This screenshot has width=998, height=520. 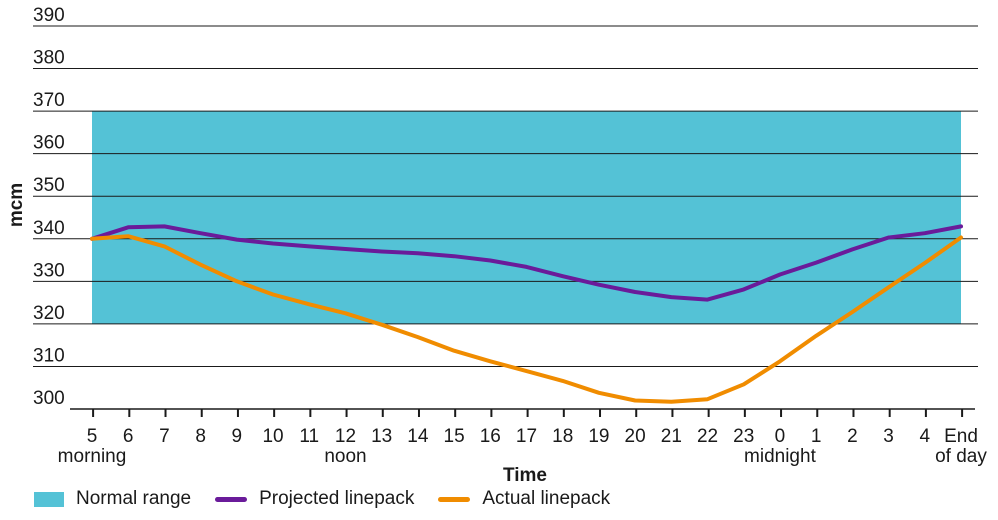 I want to click on x-tick-label-13: 13, so click(x=381, y=436).